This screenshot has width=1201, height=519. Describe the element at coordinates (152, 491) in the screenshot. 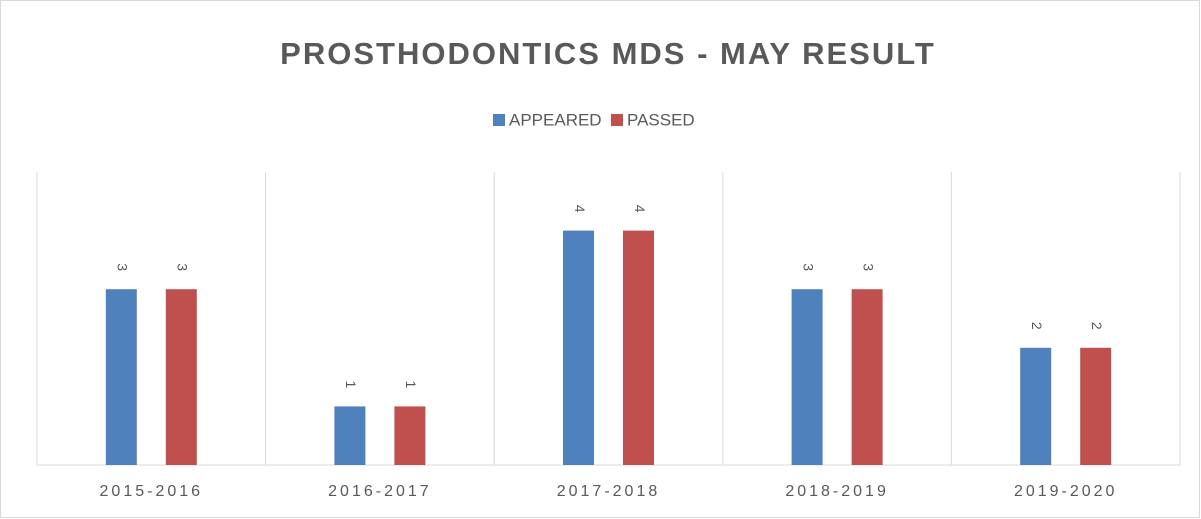

I see `x-tick-label: 2015-2016` at that location.